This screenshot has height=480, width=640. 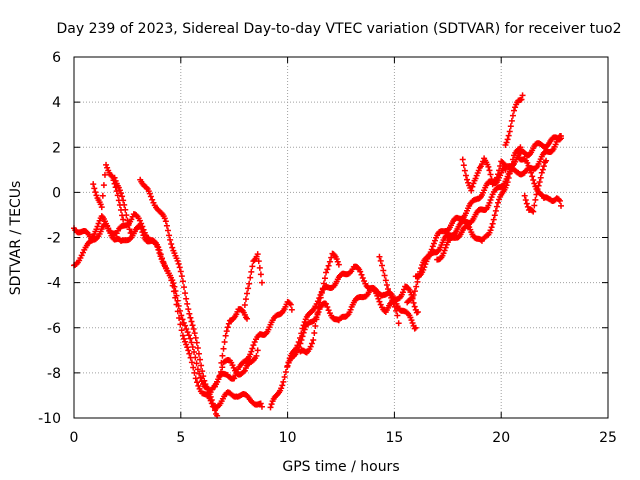 I want to click on series-sat-g, so click(x=234, y=336).